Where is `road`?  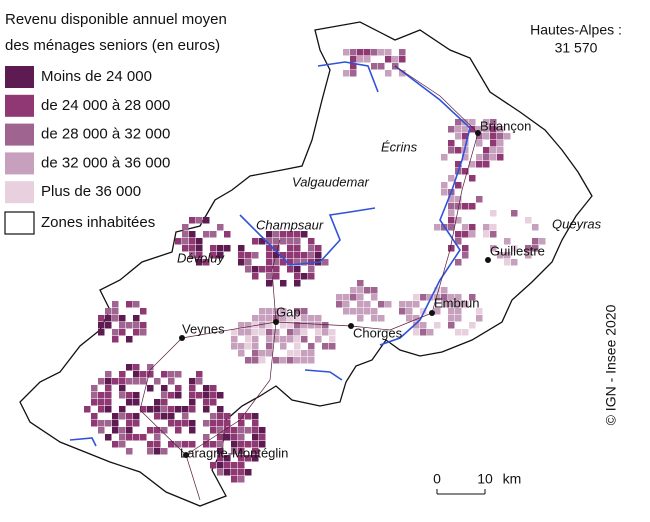 road is located at coordinates (276, 281).